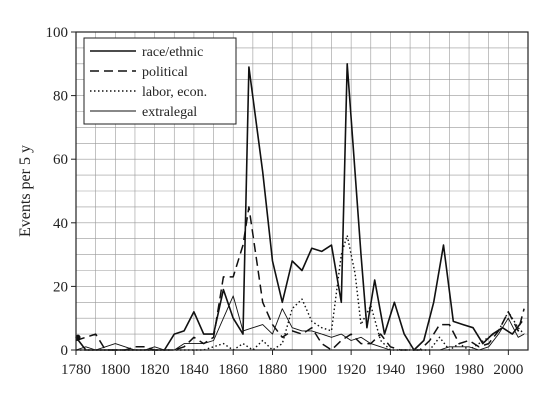  Describe the element at coordinates (60, 97) in the screenshot. I see `y-tick-label: 80` at that location.